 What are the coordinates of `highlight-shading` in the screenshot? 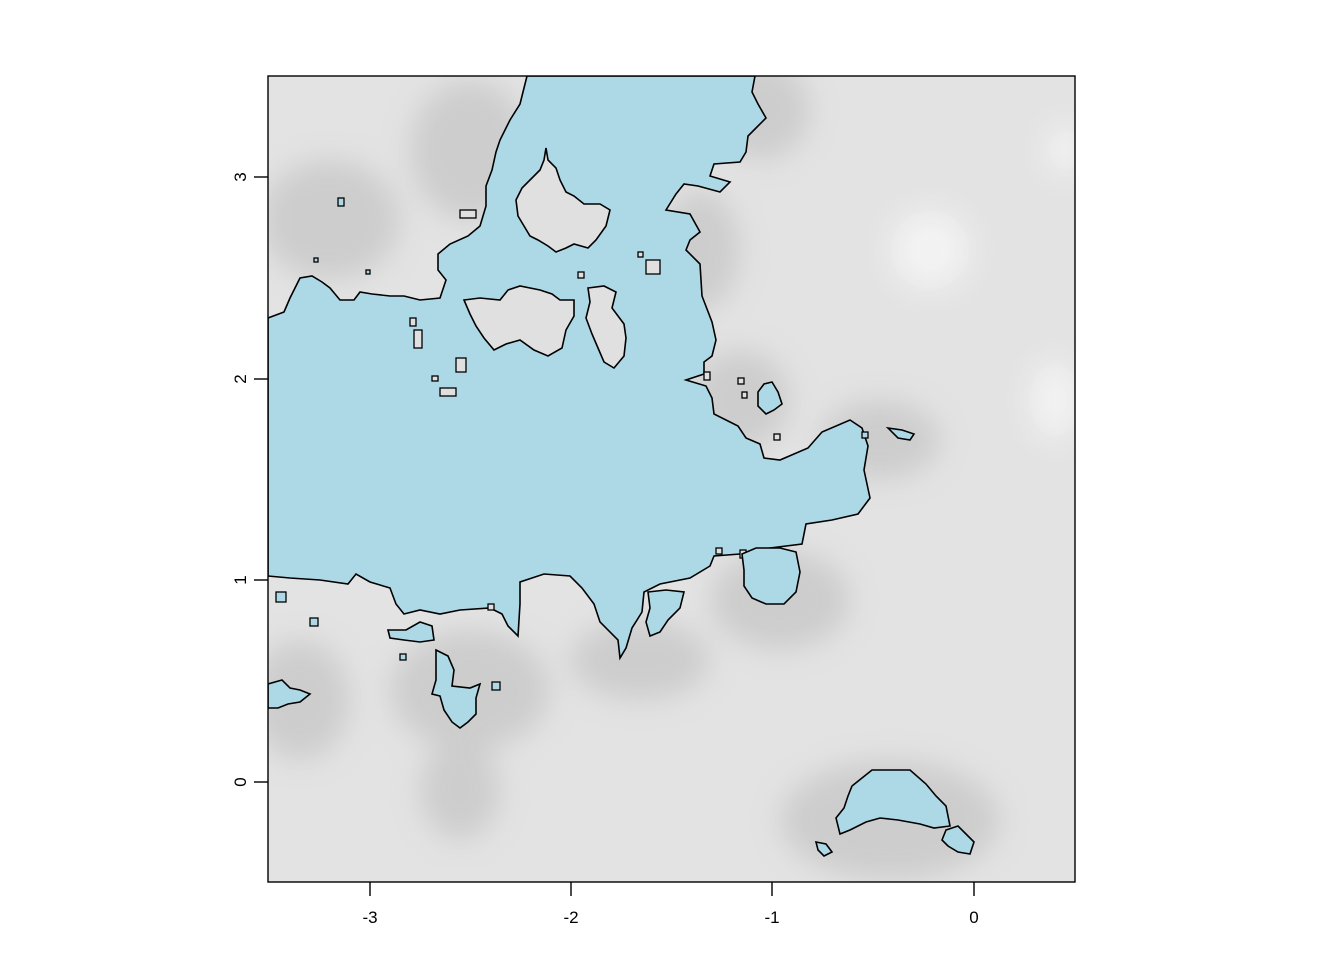 It's located at (982, 282).